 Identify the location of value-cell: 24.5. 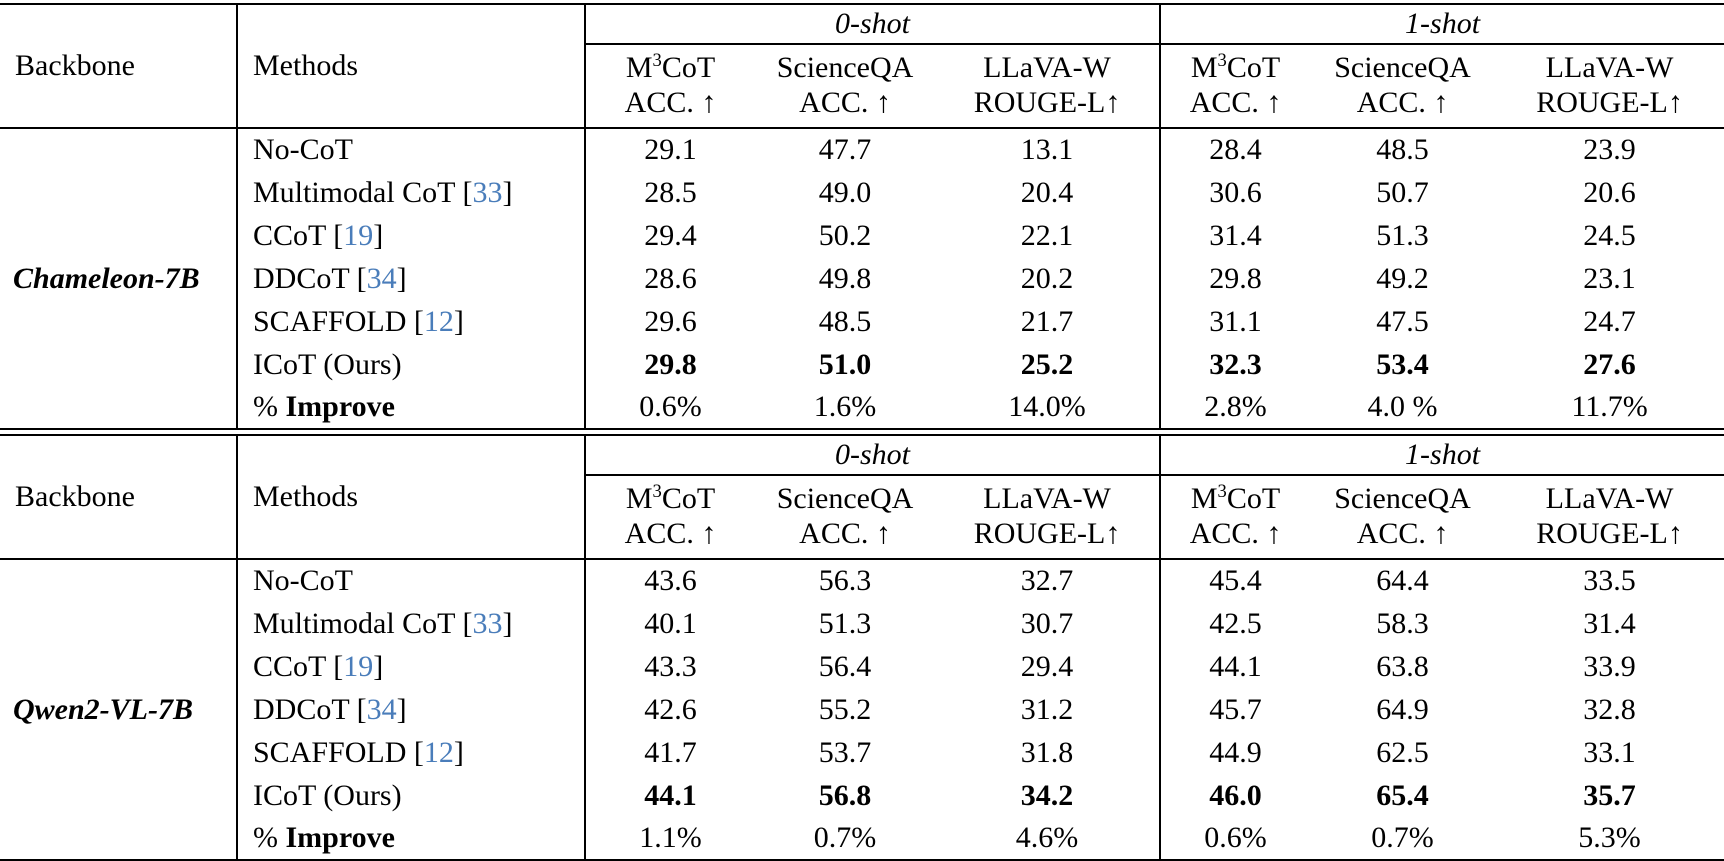
(1609, 235).